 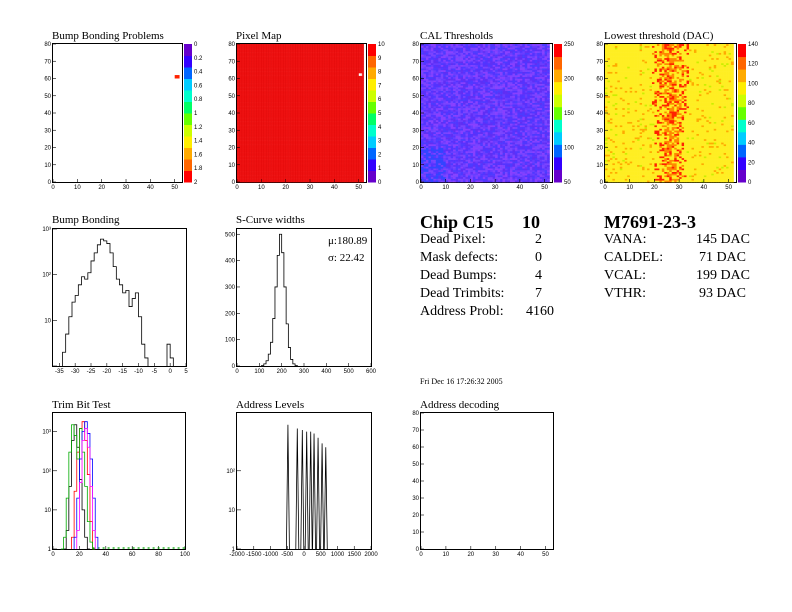 What do you see at coordinates (457, 36) in the screenshot?
I see `cal-thresholds-title: CAL Thresholds` at bounding box center [457, 36].